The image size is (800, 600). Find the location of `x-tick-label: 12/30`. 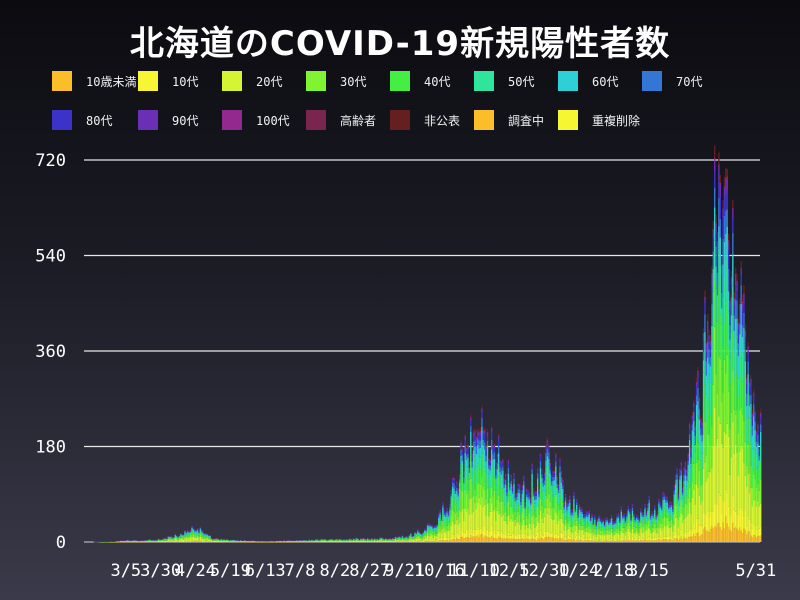

x-tick-label: 12/30 is located at coordinates (543, 571).